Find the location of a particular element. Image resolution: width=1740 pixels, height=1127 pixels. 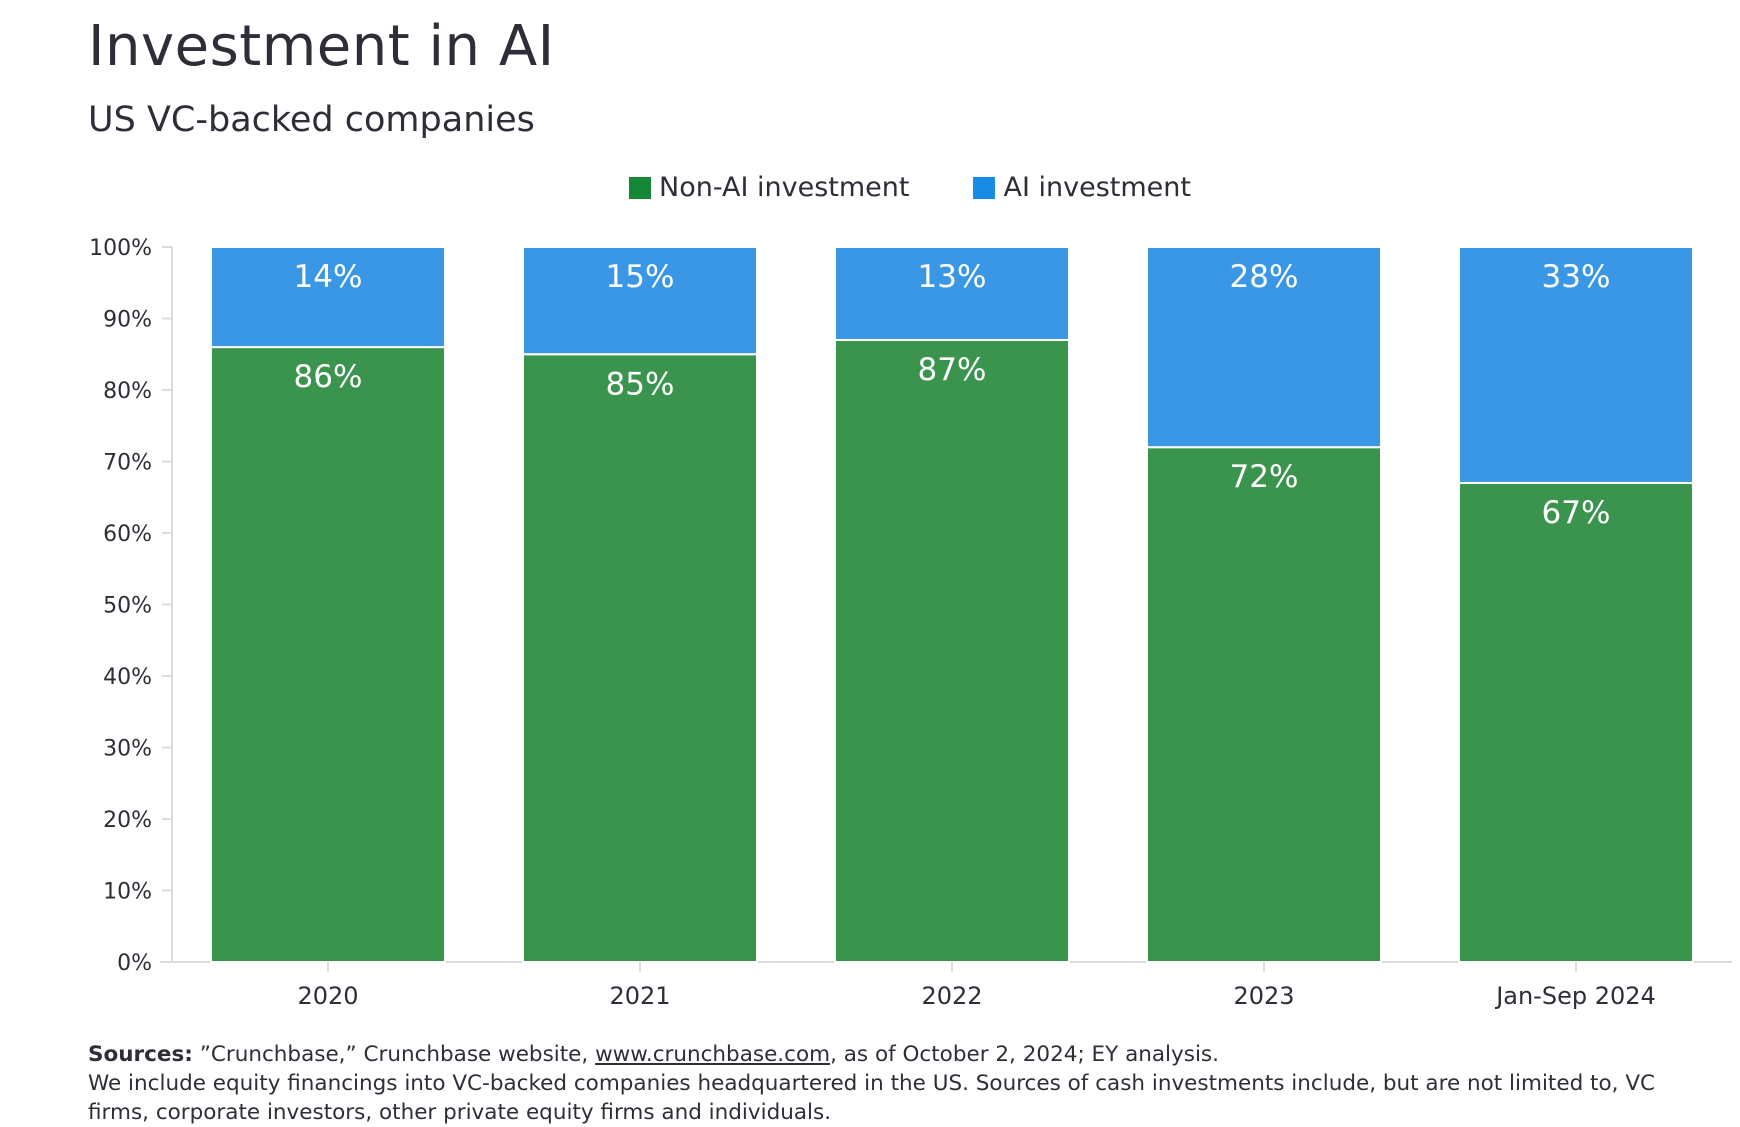

data-label-non-ai: 87% is located at coordinates (952, 370).